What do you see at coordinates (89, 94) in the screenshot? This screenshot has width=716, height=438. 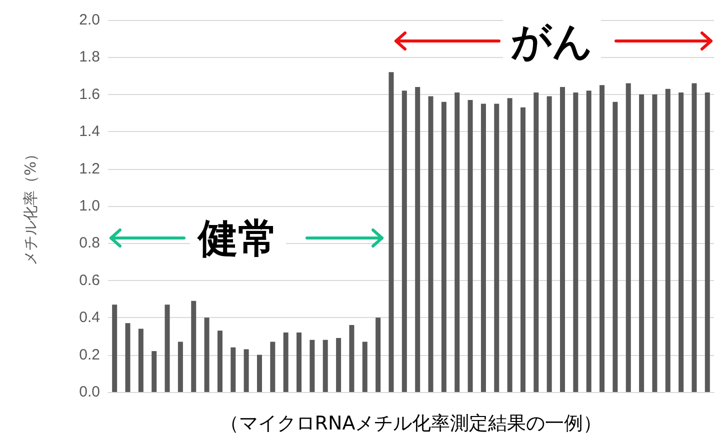 I see `y-tick-label: 1.6` at bounding box center [89, 94].